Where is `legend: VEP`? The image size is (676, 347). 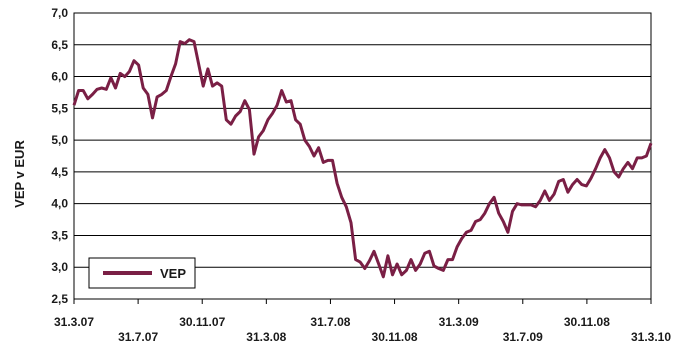
legend: VEP is located at coordinates (142, 273).